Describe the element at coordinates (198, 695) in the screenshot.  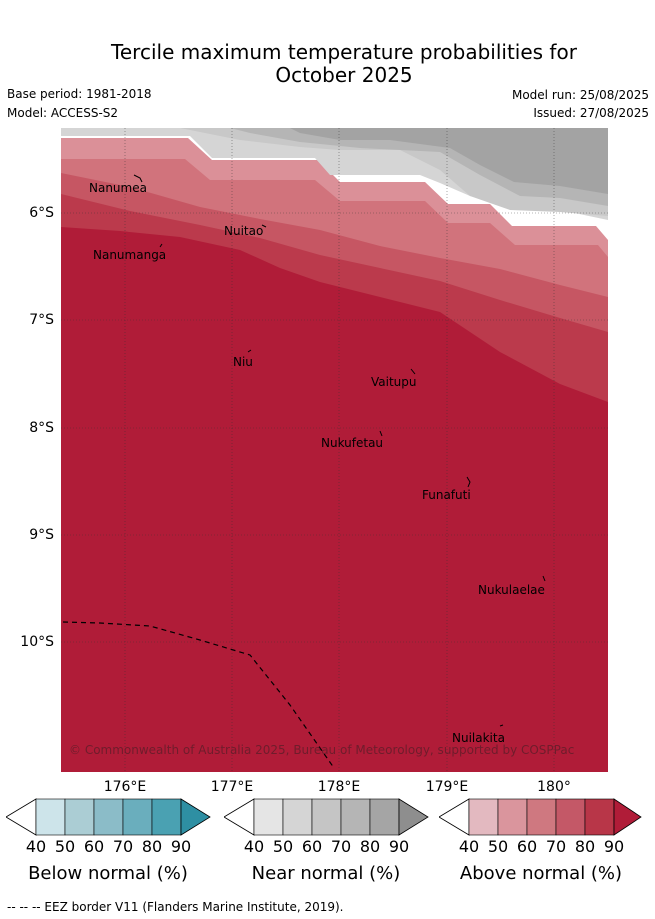
I see `eez-border` at that location.